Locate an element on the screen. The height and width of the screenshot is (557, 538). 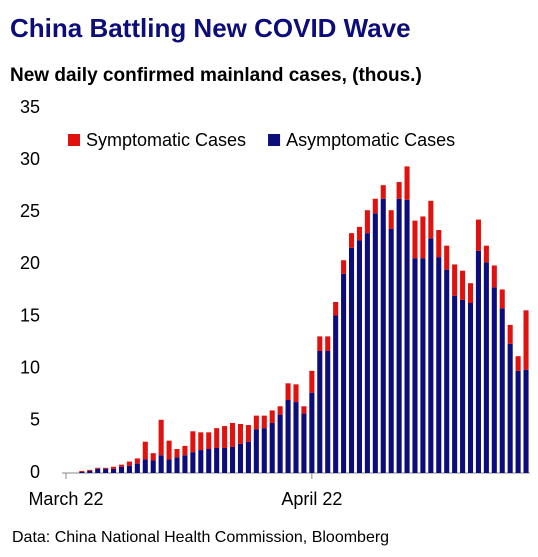
y-tick-label: 10 is located at coordinates (30, 367).